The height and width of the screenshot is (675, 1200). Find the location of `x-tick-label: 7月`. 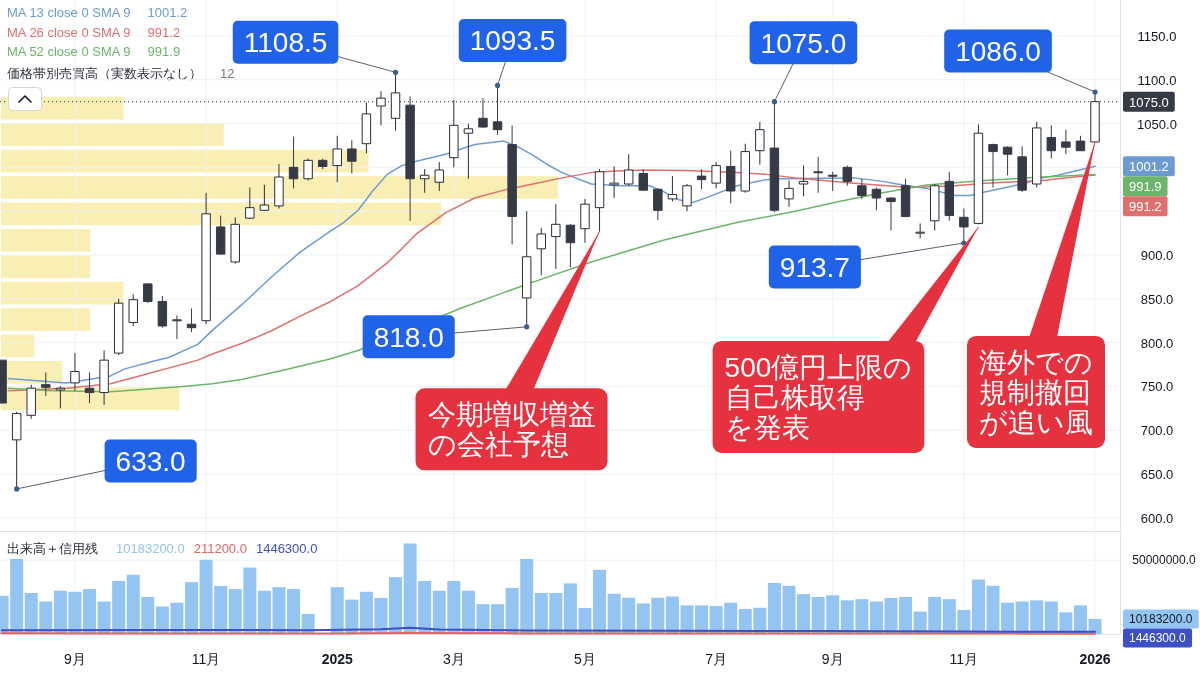

x-tick-label: 7月 is located at coordinates (716, 659).